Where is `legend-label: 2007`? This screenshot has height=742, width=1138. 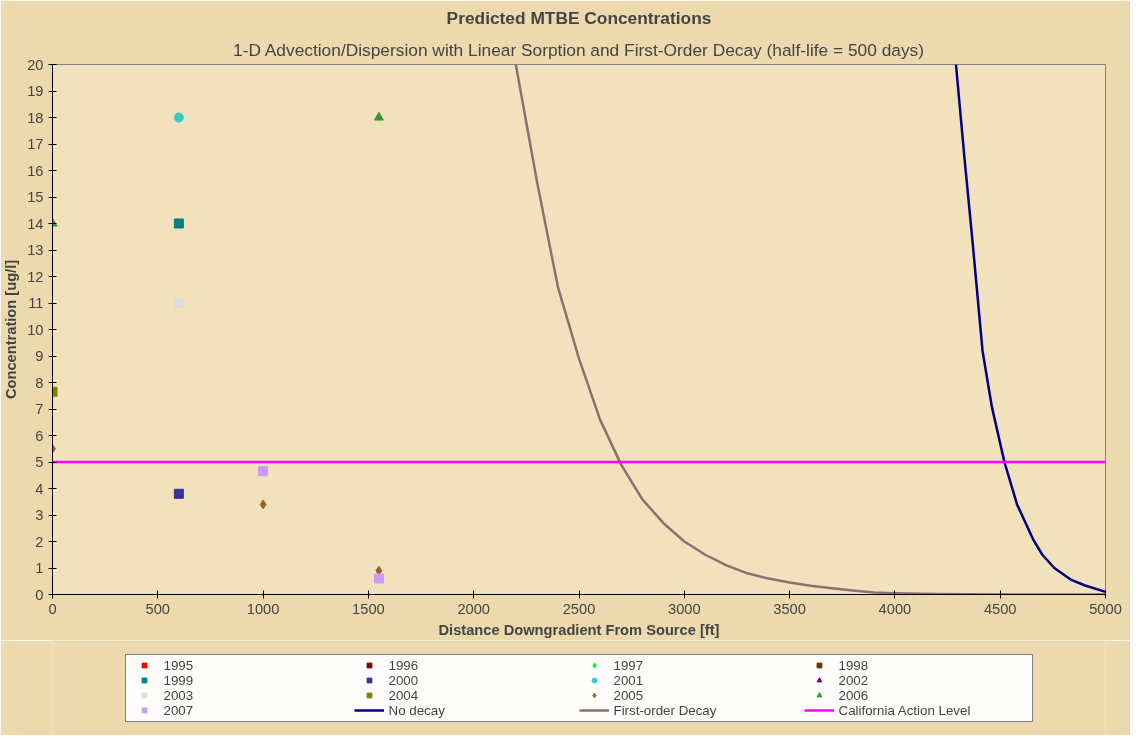
legend-label: 2007 is located at coordinates (179, 710).